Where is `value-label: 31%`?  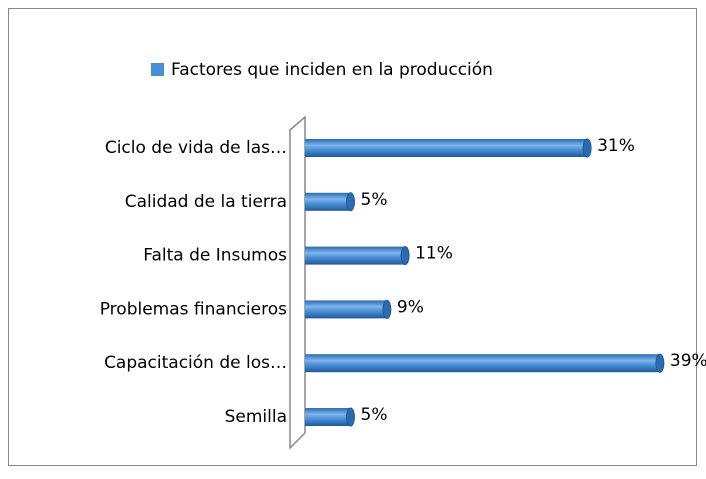 value-label: 31% is located at coordinates (616, 146).